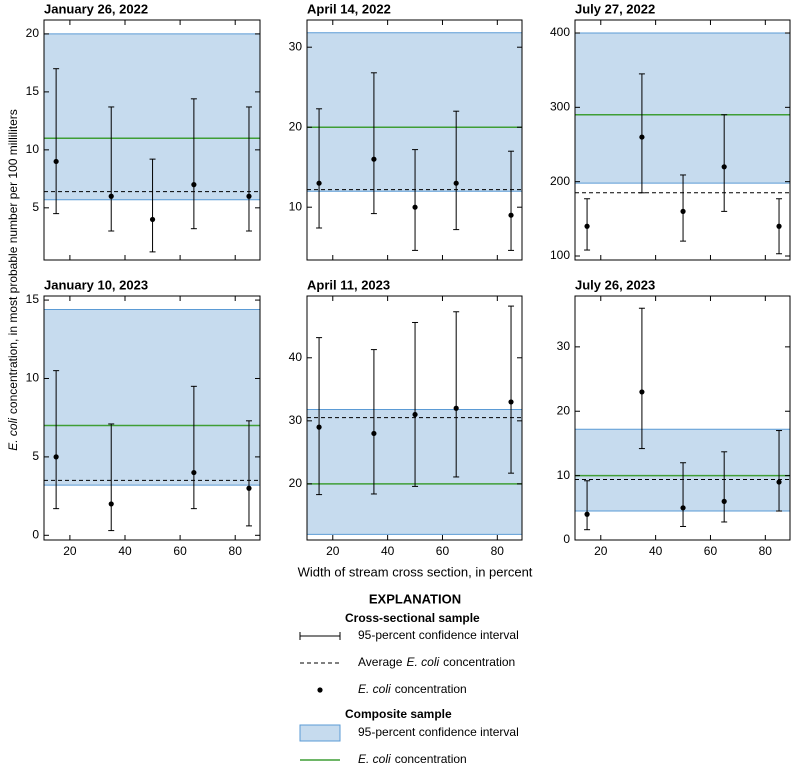  Describe the element at coordinates (560, 107) in the screenshot. I see `y-tick-label: 300` at that location.